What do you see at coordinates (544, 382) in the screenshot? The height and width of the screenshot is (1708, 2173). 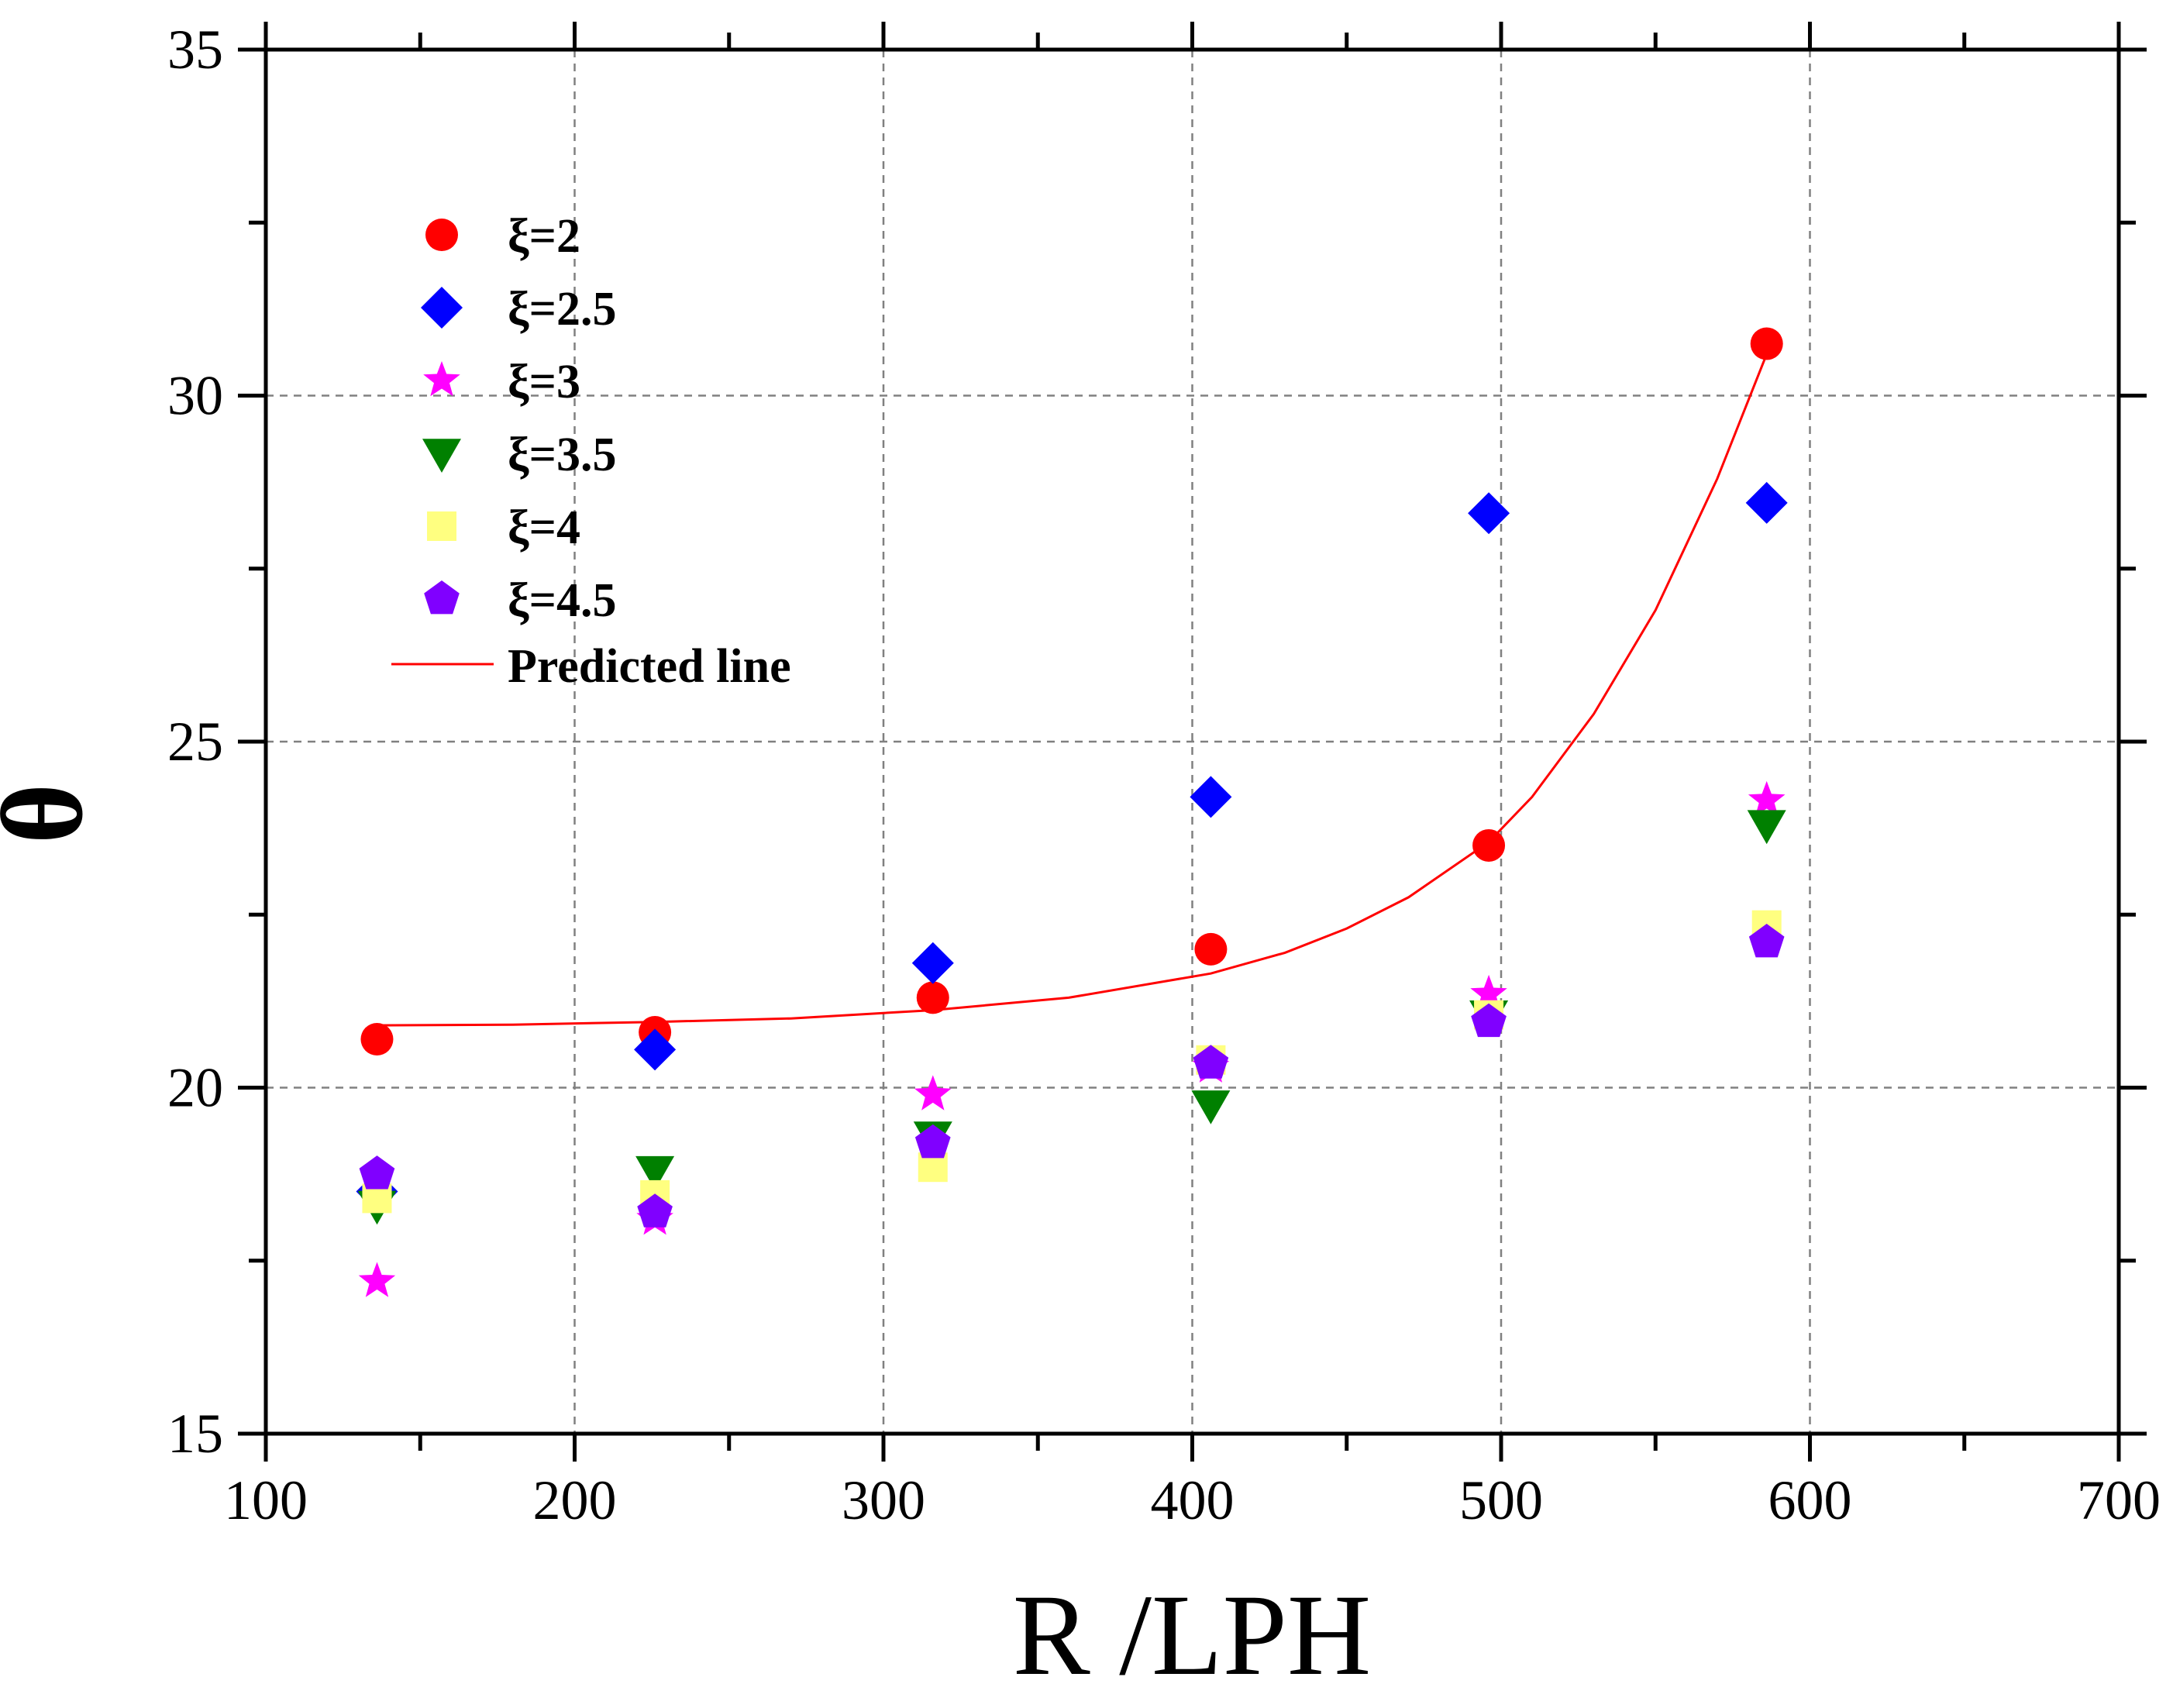 I see `legend-label: ξ=3` at bounding box center [544, 382].